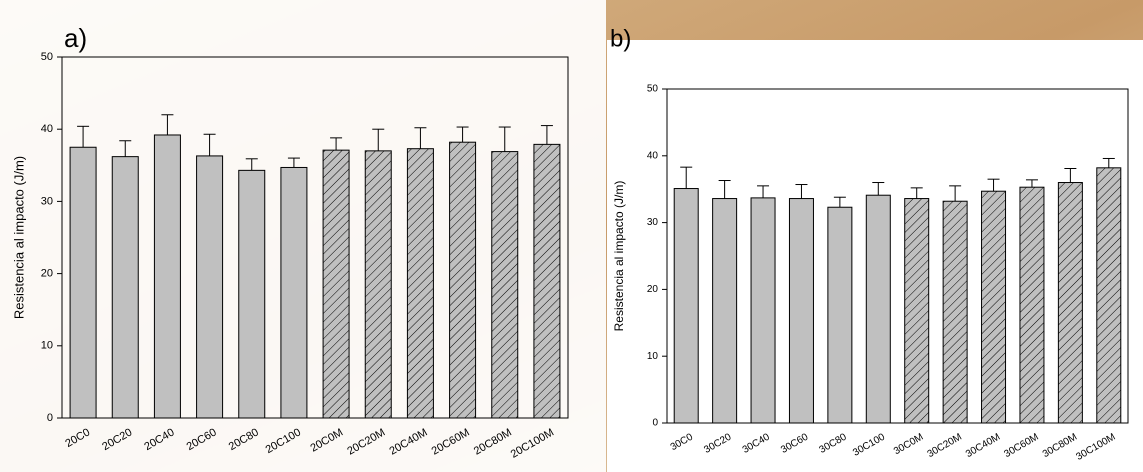 The height and width of the screenshot is (472, 1143). What do you see at coordinates (620, 38) in the screenshot?
I see `panel-label: b)` at bounding box center [620, 38].